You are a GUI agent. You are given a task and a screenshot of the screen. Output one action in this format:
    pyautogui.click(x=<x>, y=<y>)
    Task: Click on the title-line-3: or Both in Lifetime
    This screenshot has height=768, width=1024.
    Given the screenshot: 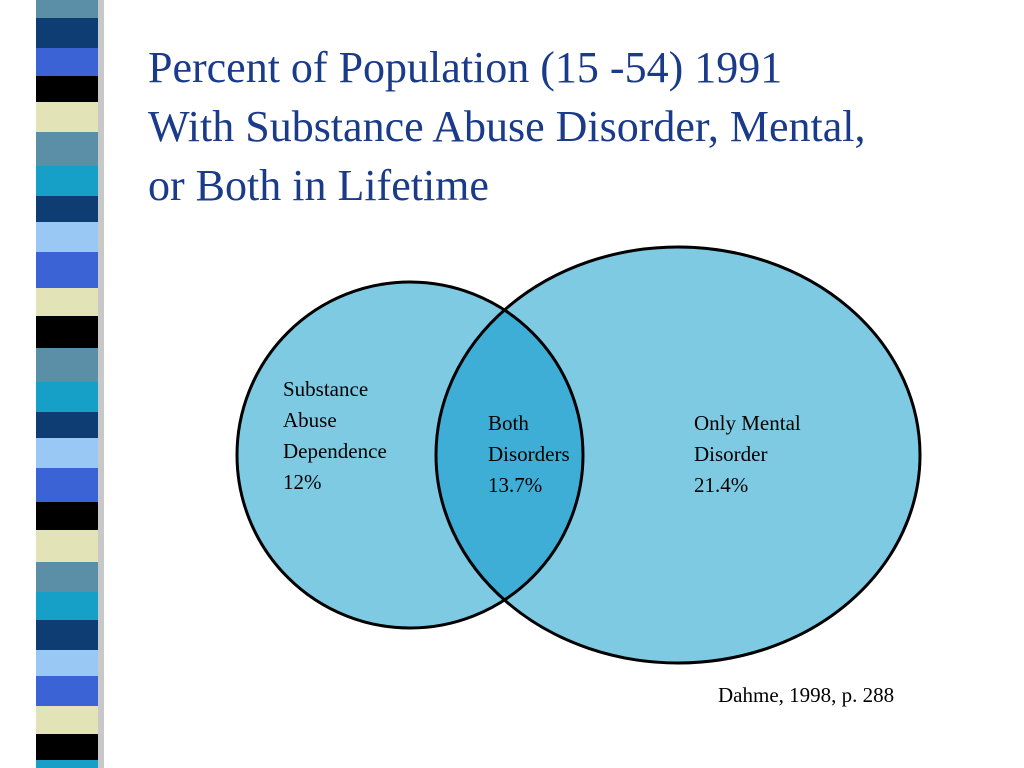 What is the action you would take?
    pyautogui.click(x=318, y=185)
    